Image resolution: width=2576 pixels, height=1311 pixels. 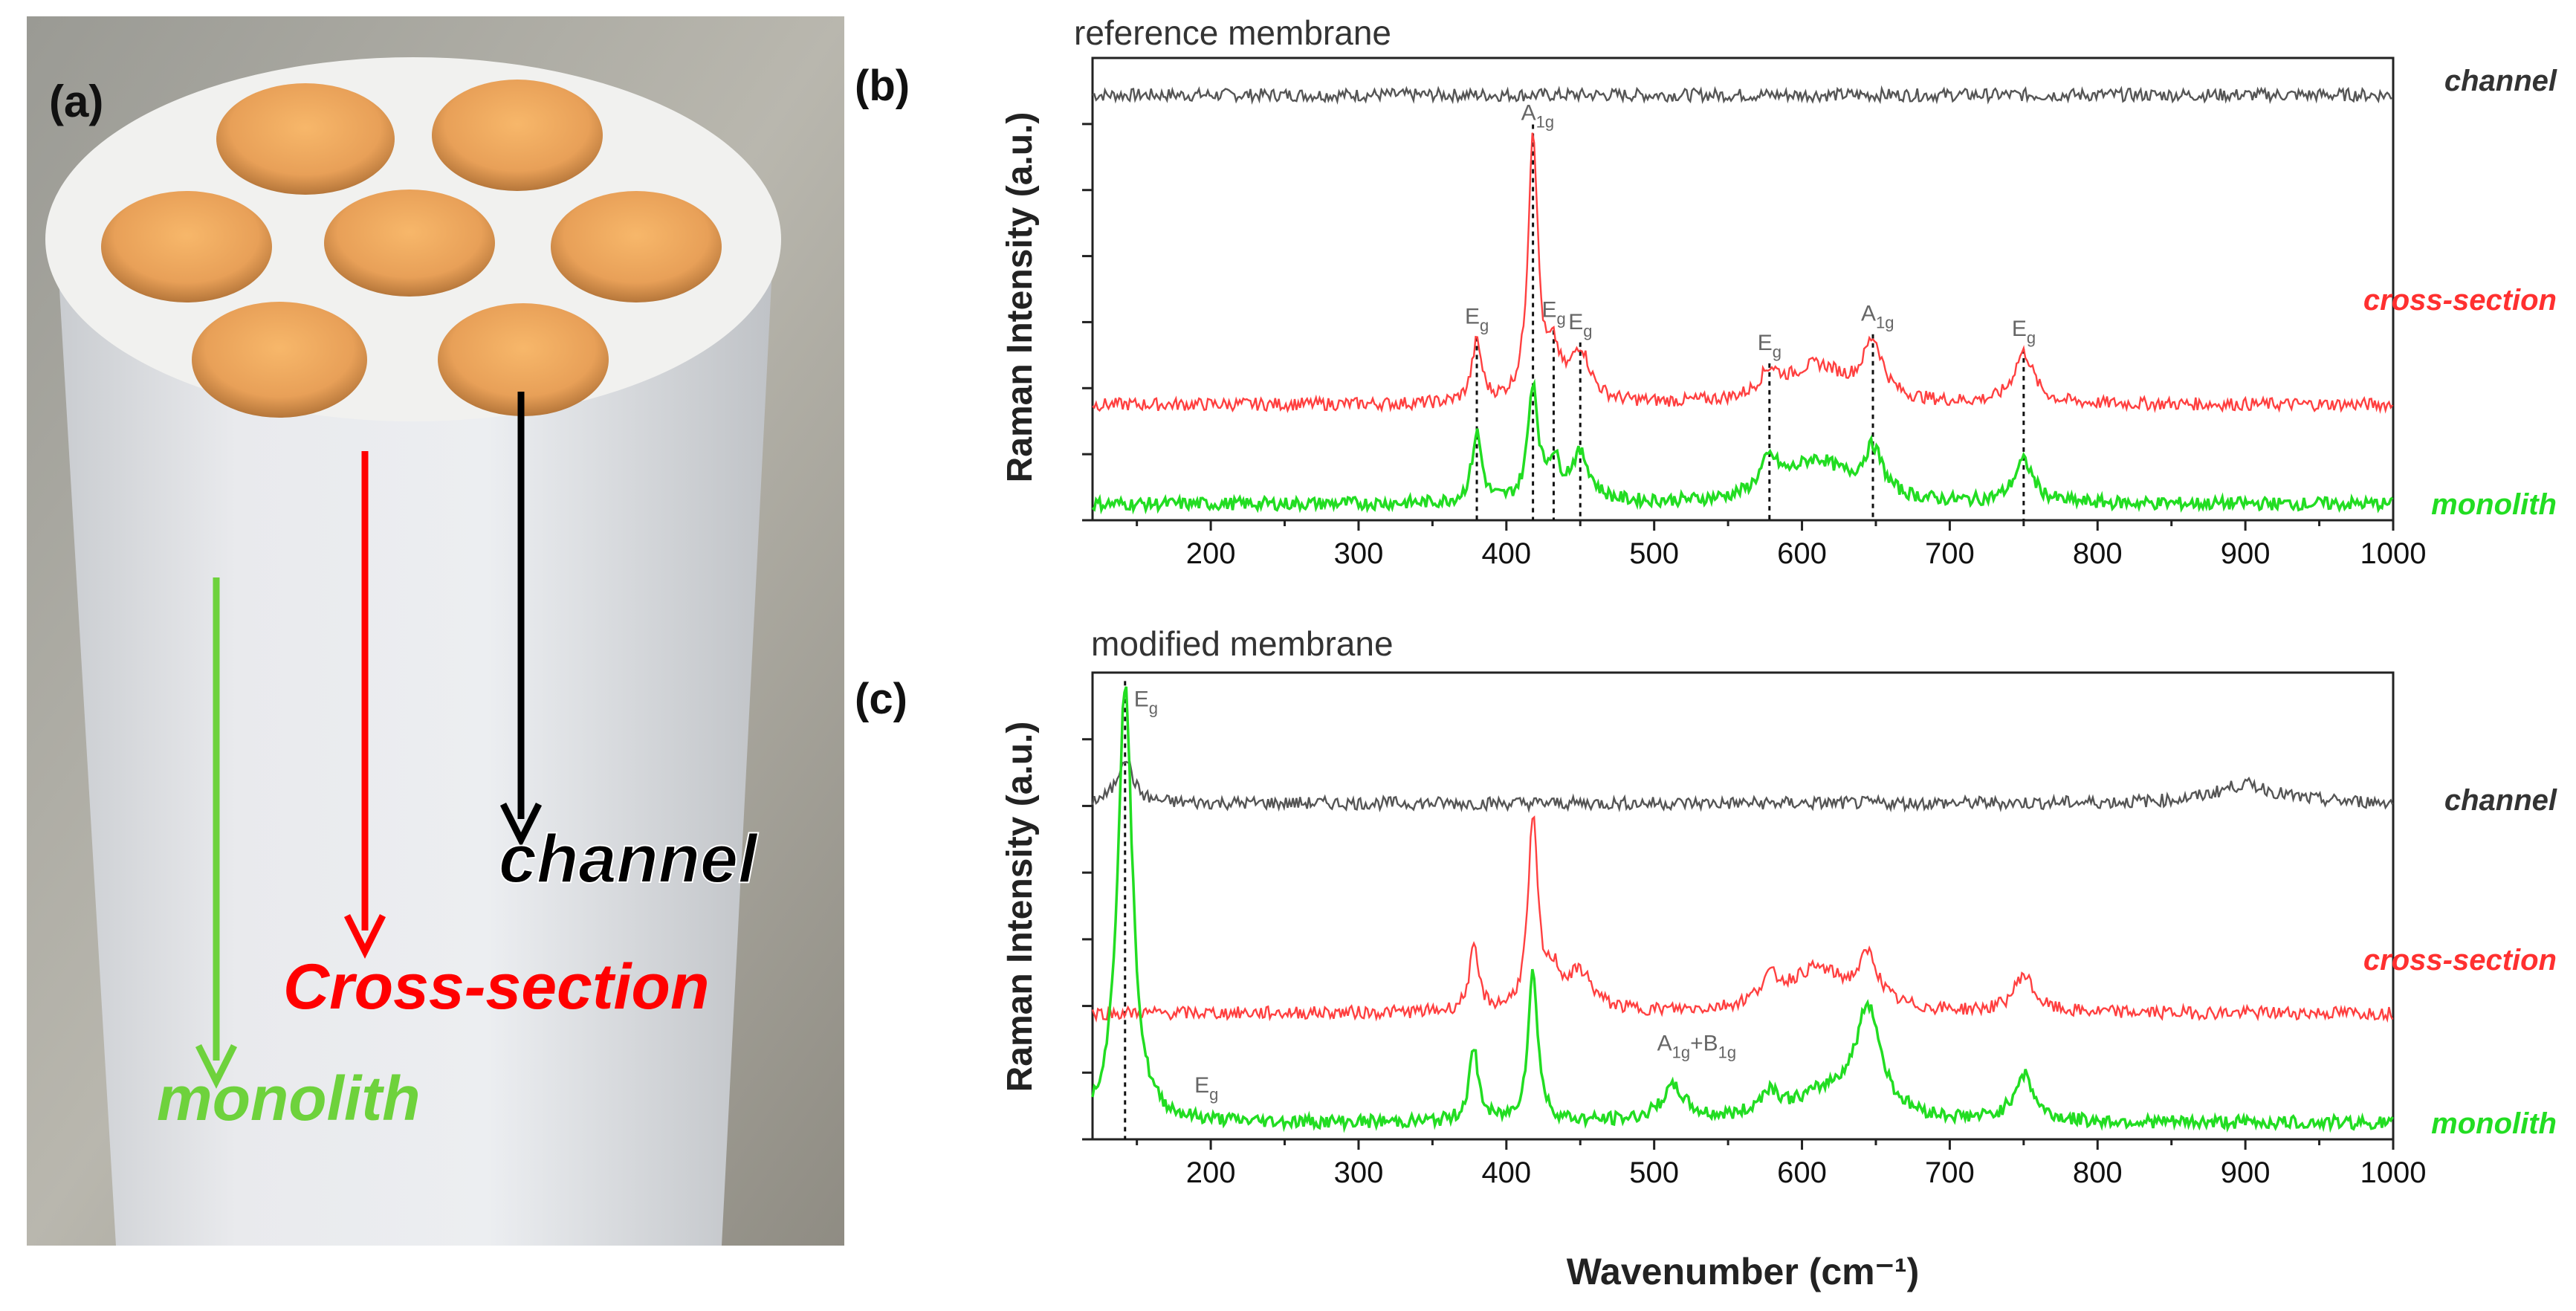 I want to click on c-series-channel, so click(x=1742, y=787).